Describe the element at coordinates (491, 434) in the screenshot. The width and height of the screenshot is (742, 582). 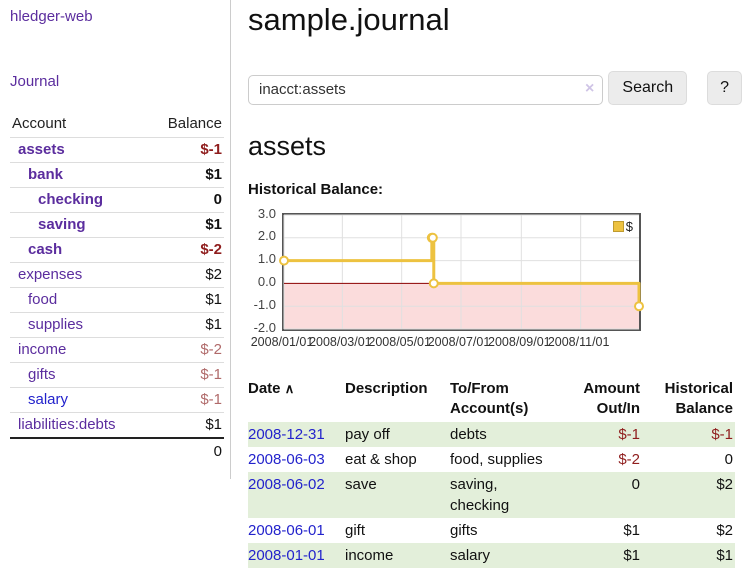
I see `table-row: 2008-12-31 pay off debts $-1 $-1` at that location.